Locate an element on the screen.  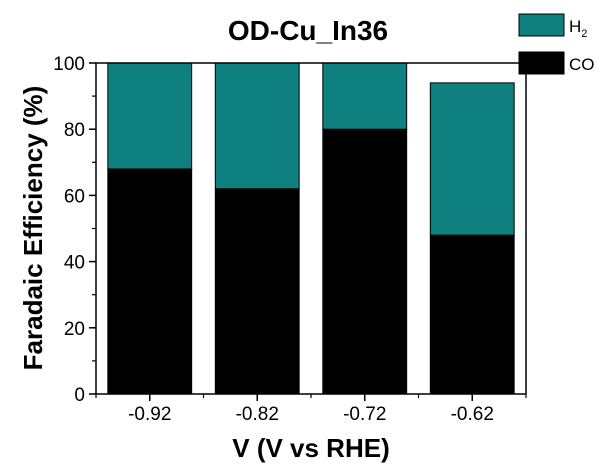
legend: H2 CO is located at coordinates (556, 44).